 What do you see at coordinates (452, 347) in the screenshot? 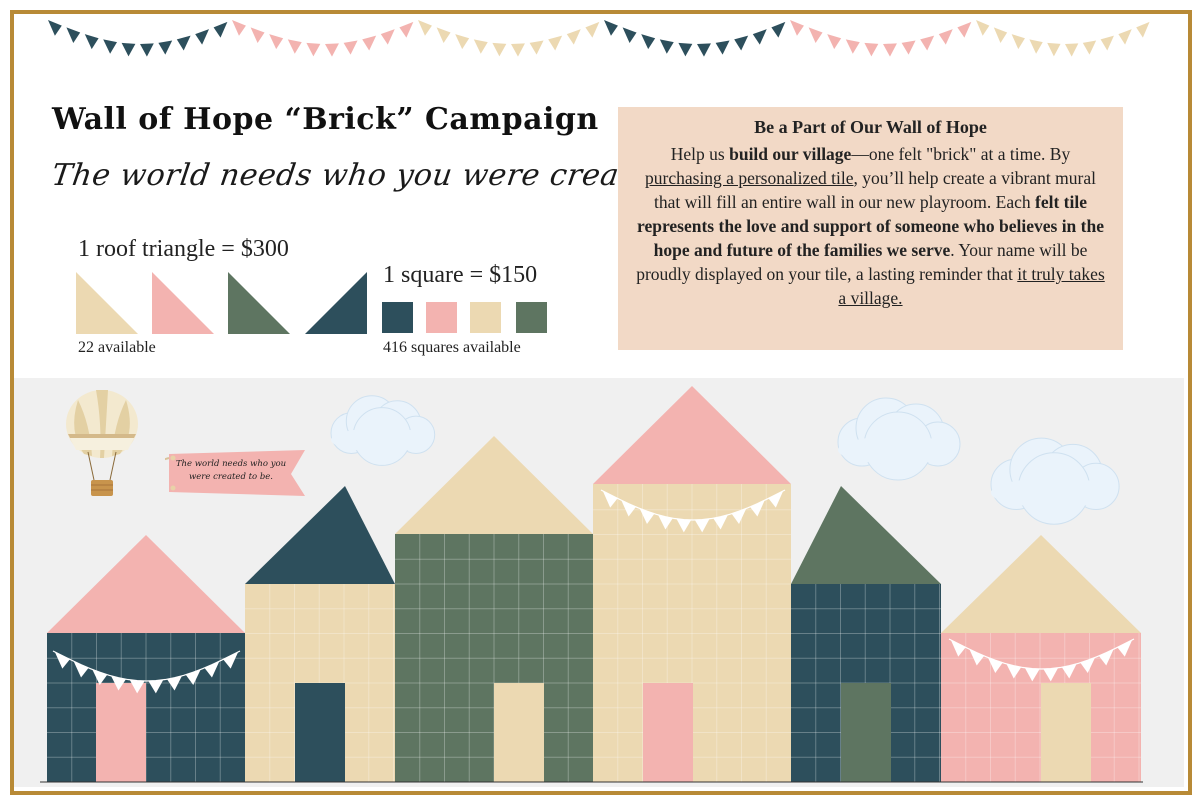
I see `square-availability: 416 squares available` at bounding box center [452, 347].